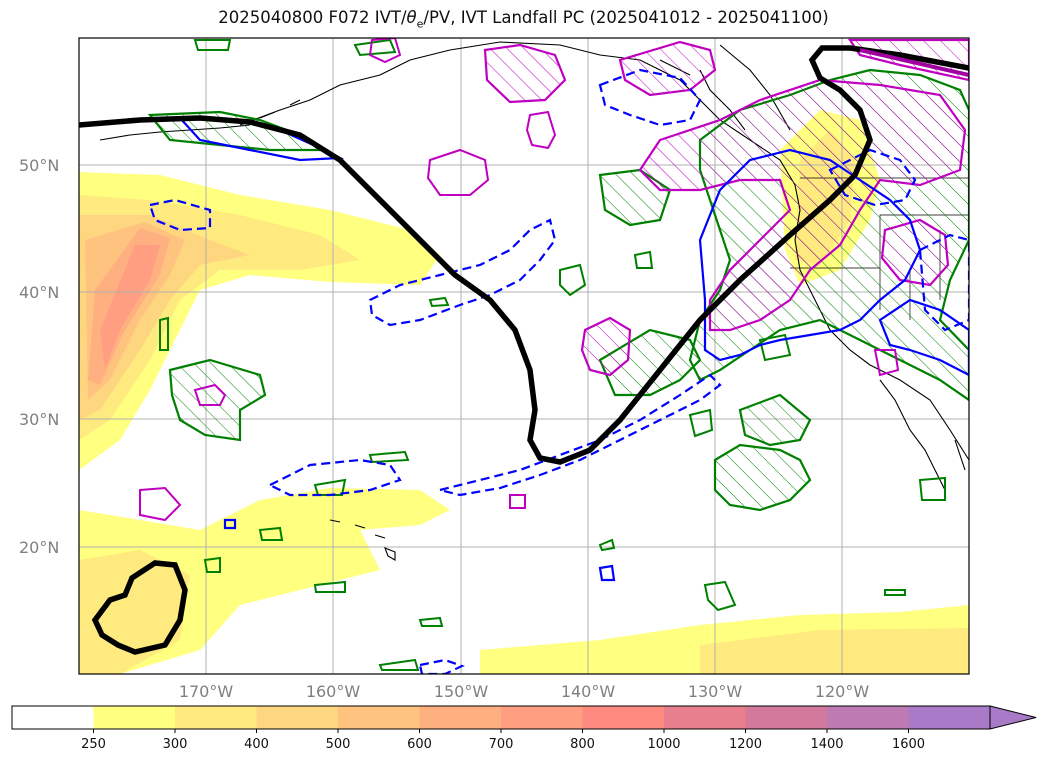  I want to click on ivt-shade-300-east, so click(834, 651).